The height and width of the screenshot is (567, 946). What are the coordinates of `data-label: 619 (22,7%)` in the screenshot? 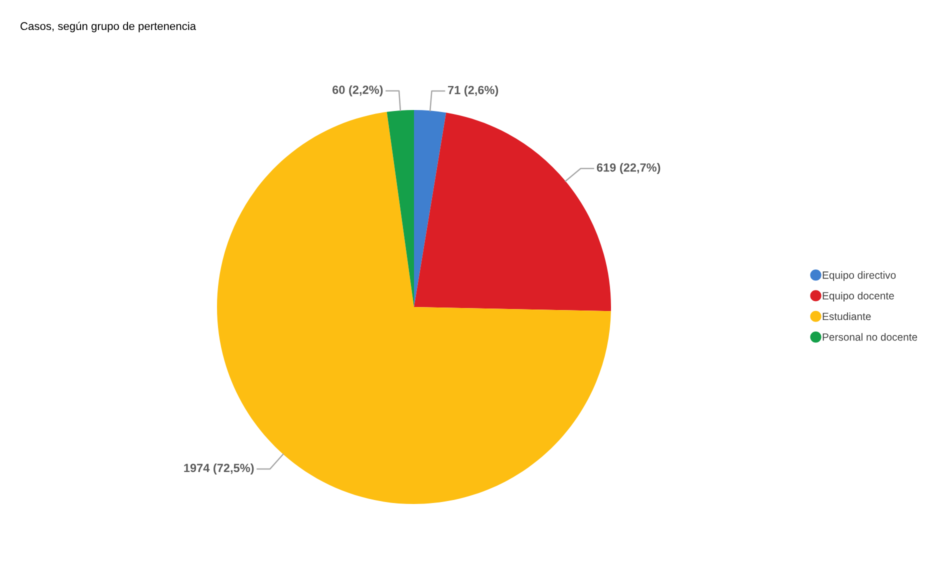 It's located at (628, 168).